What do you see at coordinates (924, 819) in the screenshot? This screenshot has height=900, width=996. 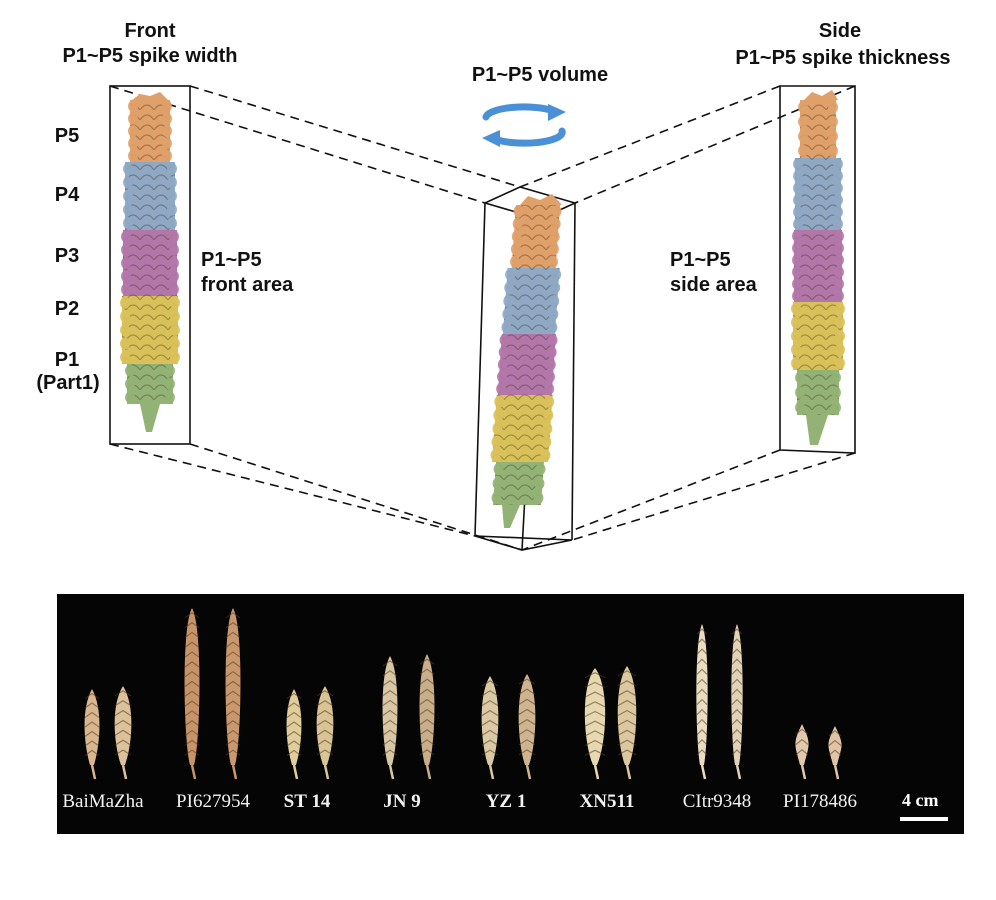 I see `scale-bar` at bounding box center [924, 819].